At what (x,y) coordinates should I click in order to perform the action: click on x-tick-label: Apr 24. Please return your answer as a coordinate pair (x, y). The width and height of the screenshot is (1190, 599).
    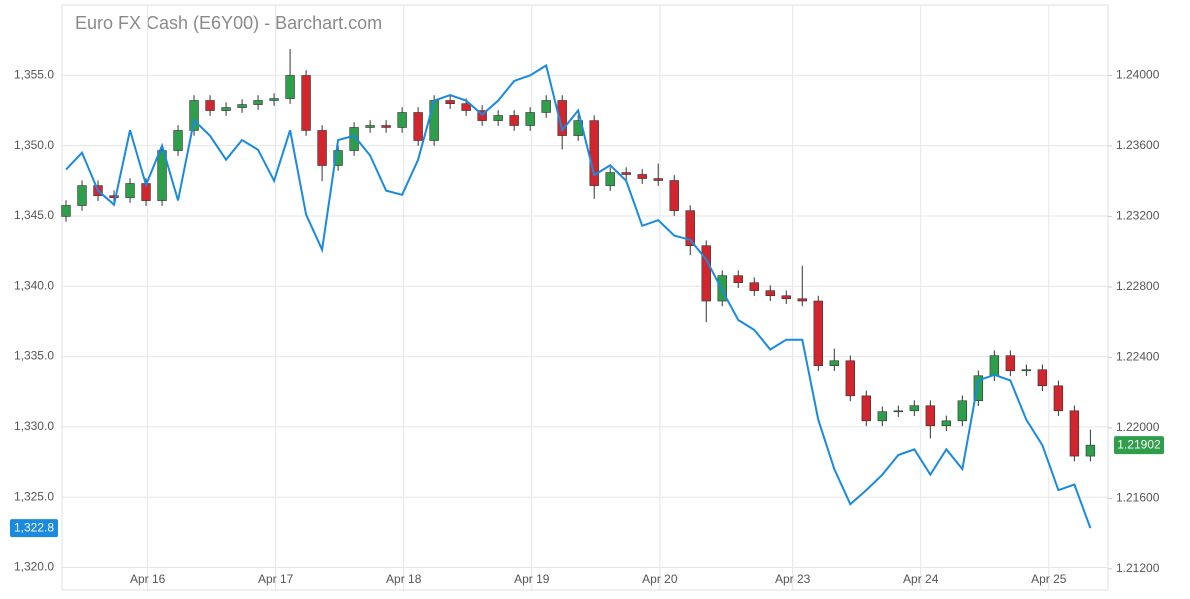
    Looking at the image, I should click on (921, 579).